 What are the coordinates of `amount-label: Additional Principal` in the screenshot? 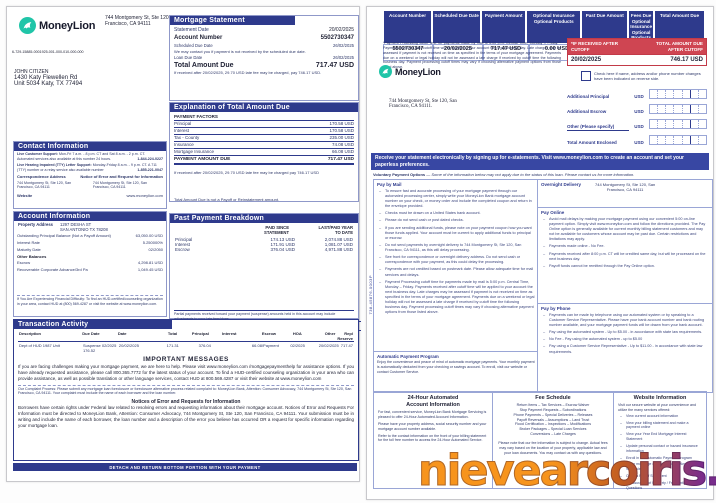 It's located at (588, 96).